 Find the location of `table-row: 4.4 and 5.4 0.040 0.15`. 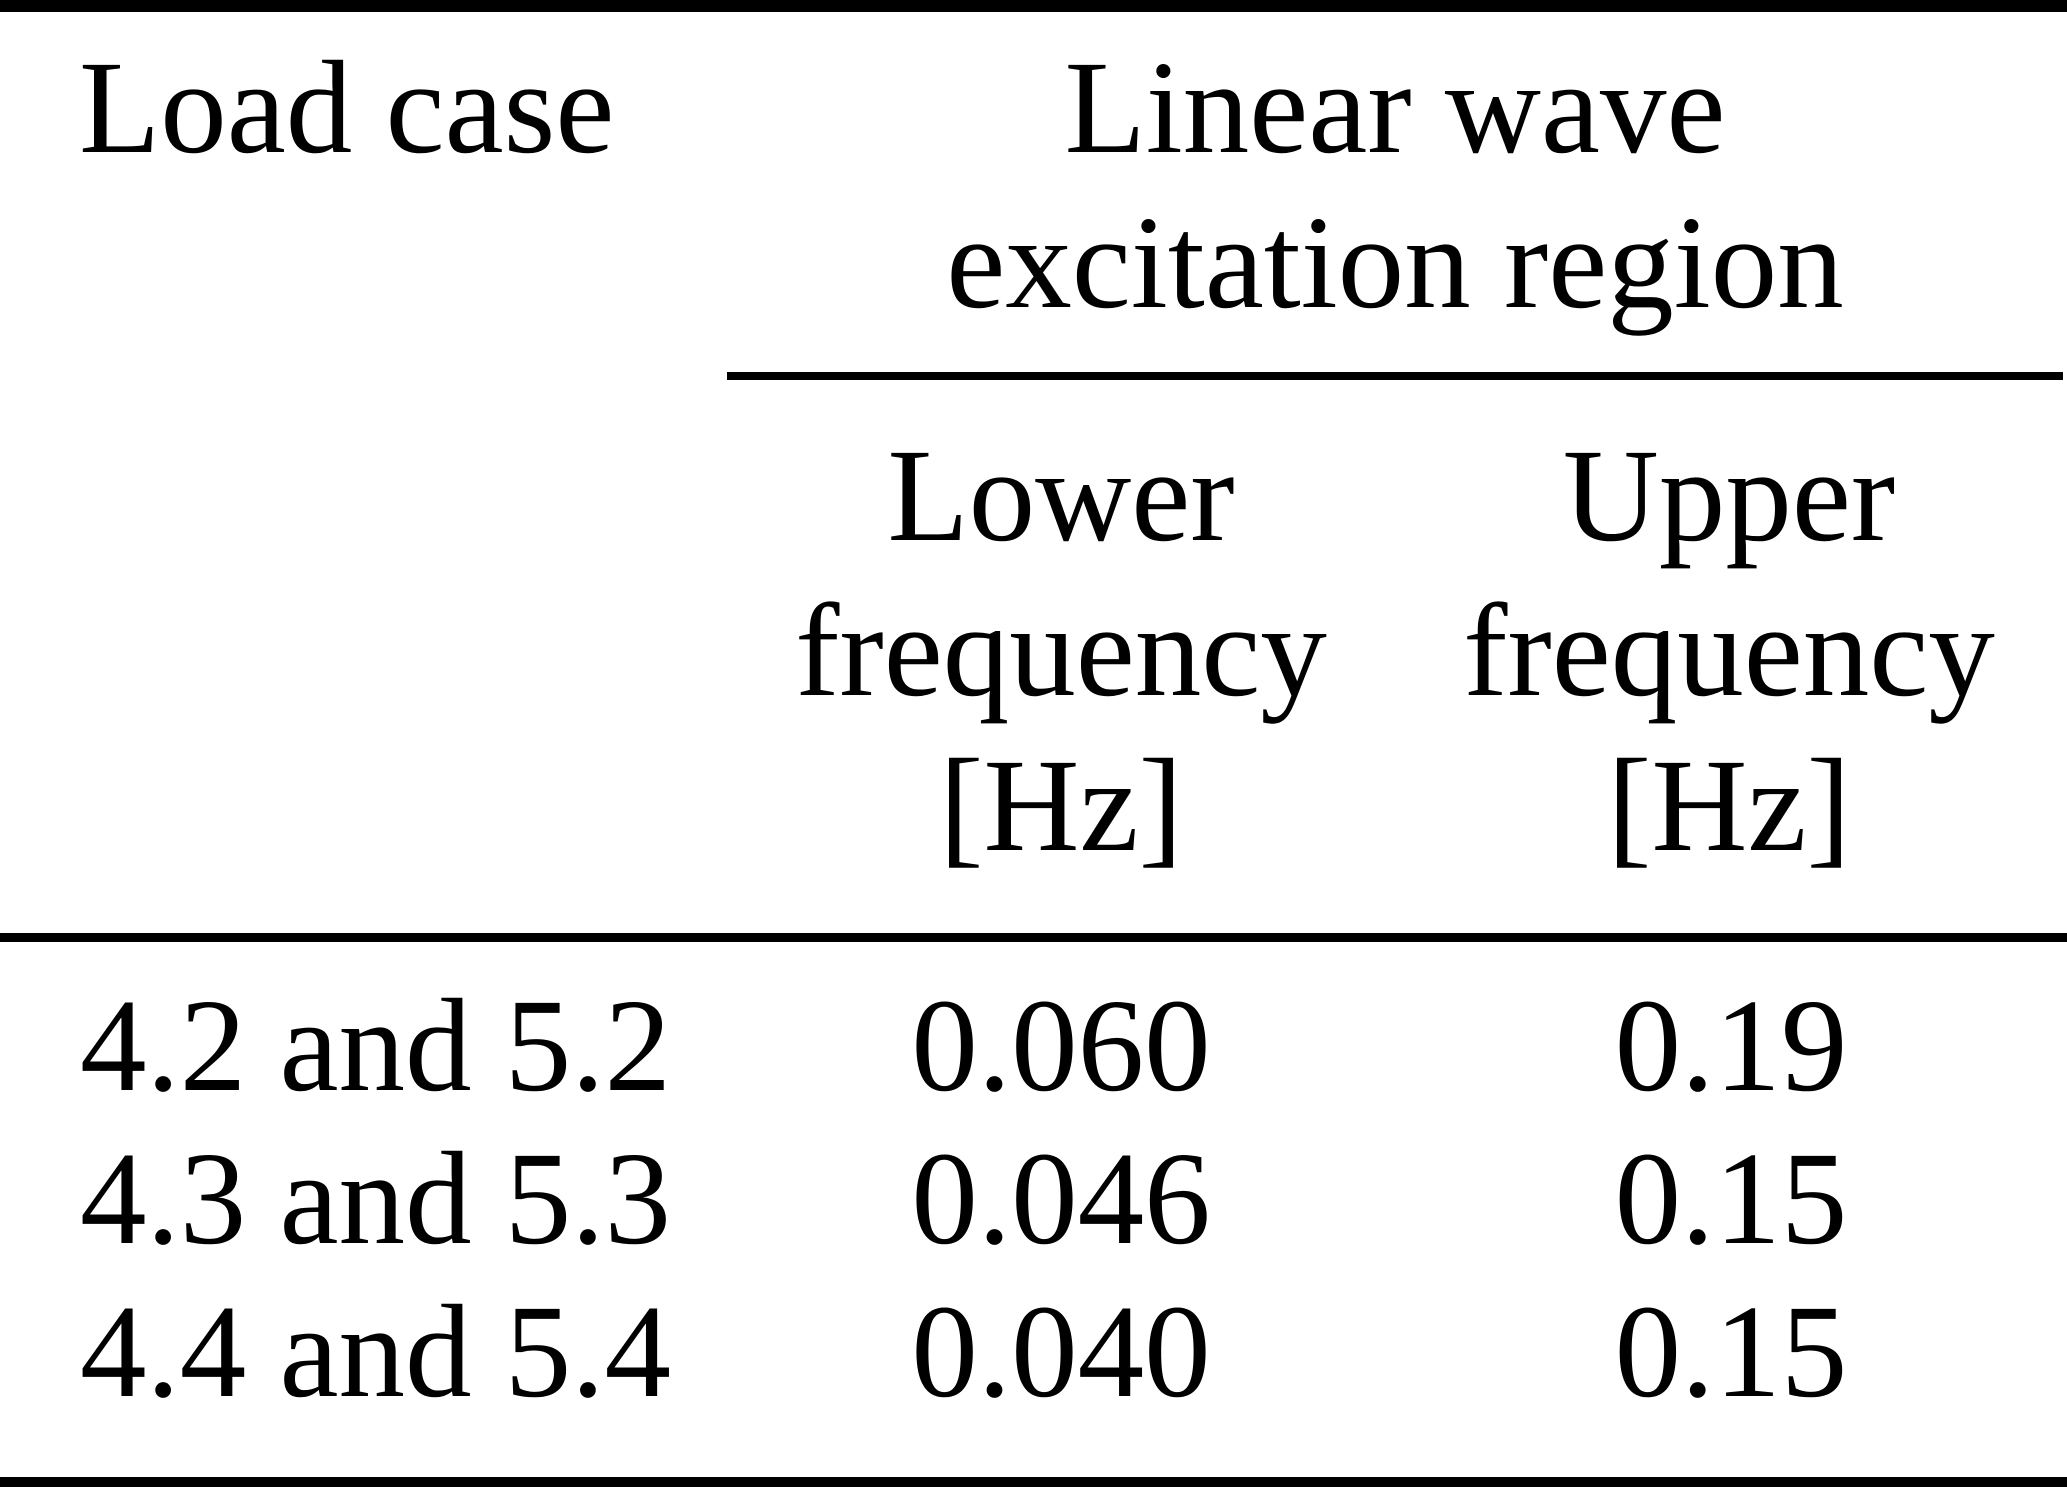

table-row: 4.4 and 5.4 0.040 0.15 is located at coordinates (1033, 1351).